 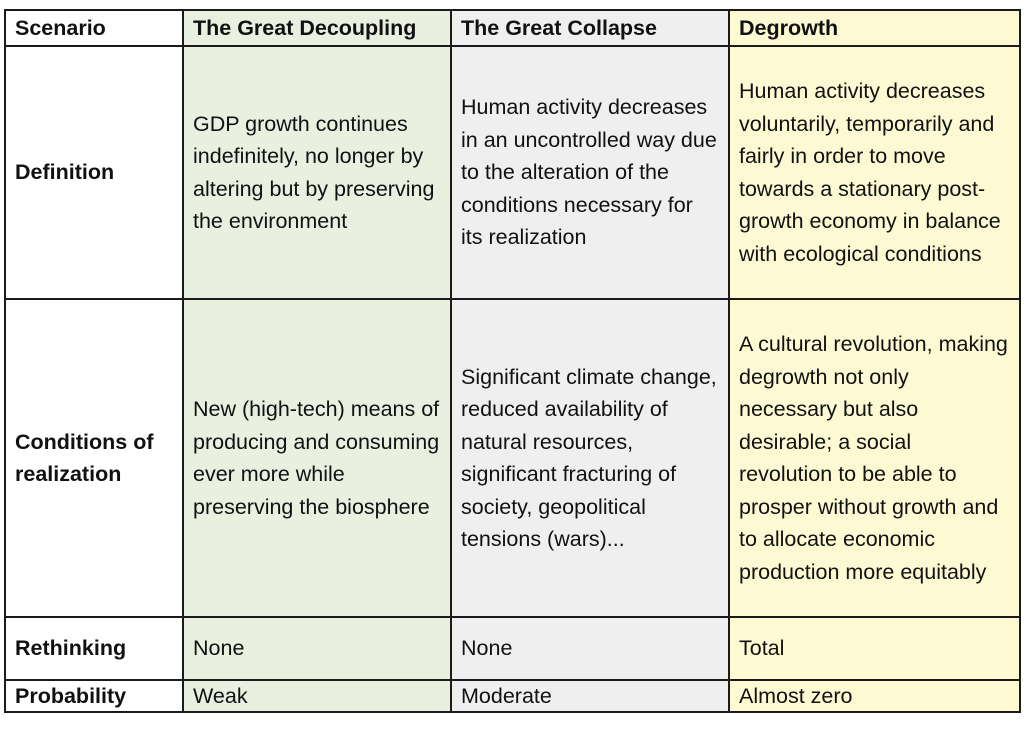 I want to click on cell-probability-degrowth: Almost zero, so click(x=874, y=696).